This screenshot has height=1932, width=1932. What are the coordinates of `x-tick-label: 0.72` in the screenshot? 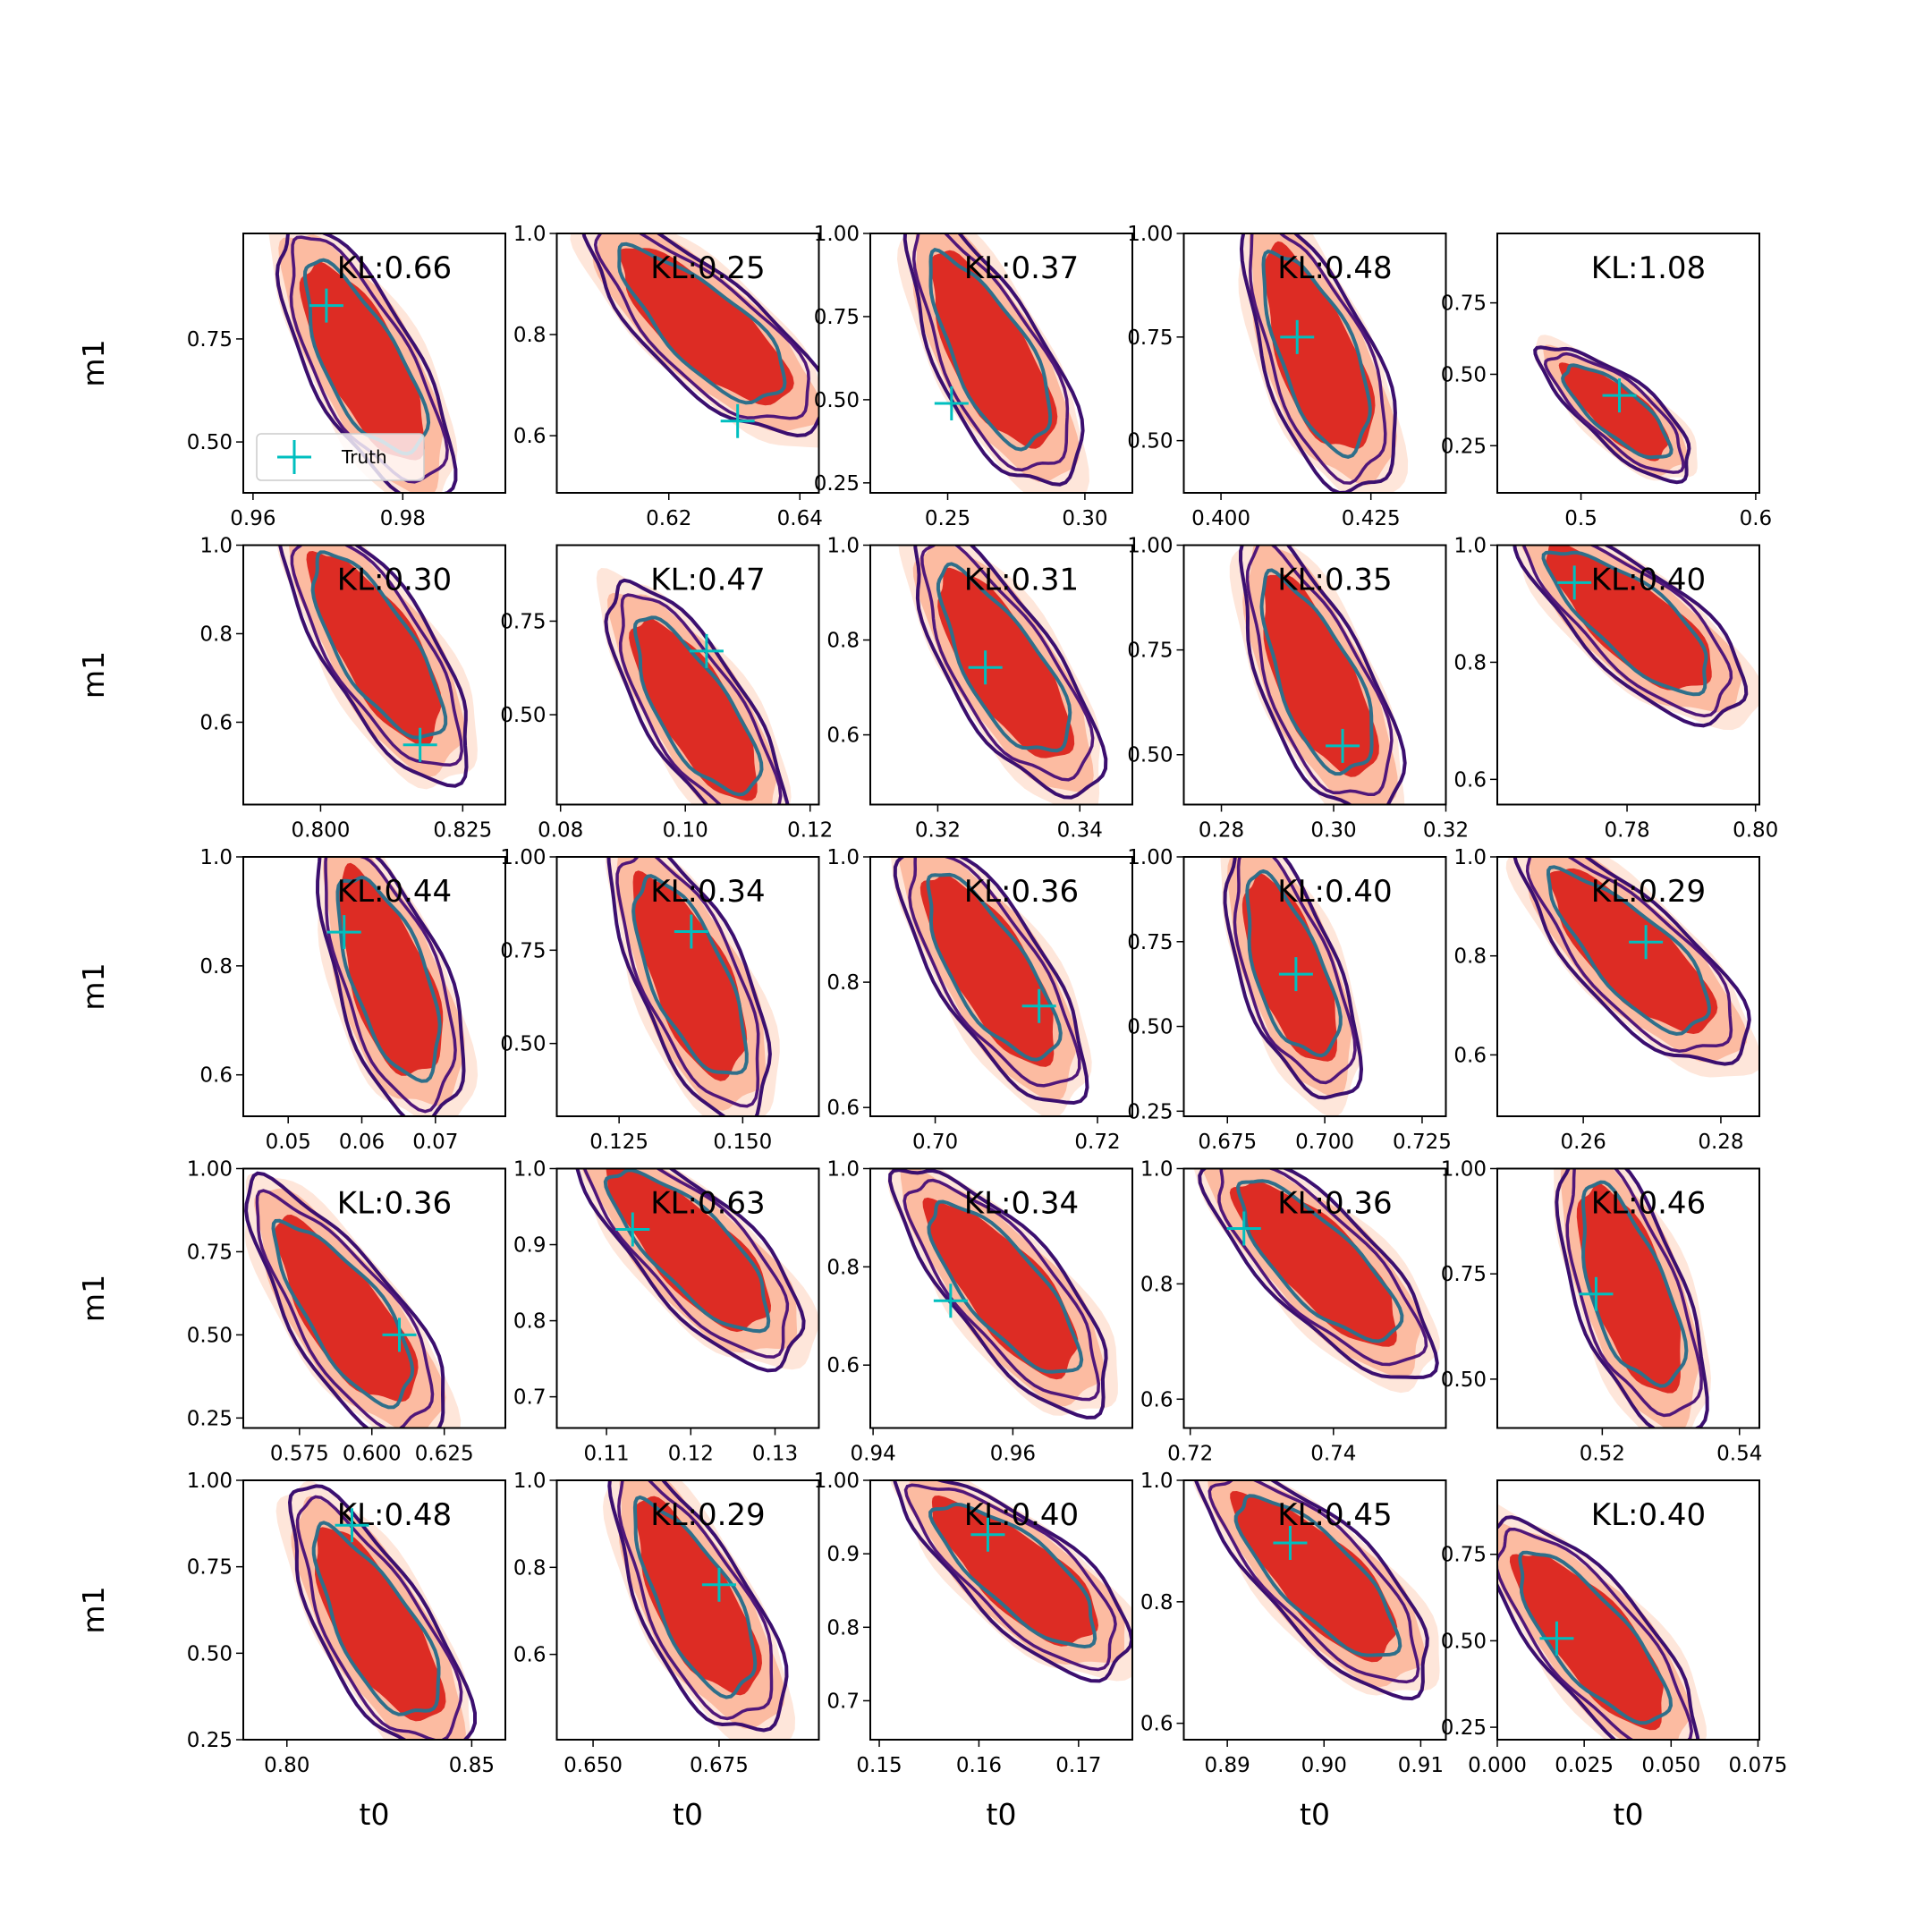 It's located at (1190, 1454).